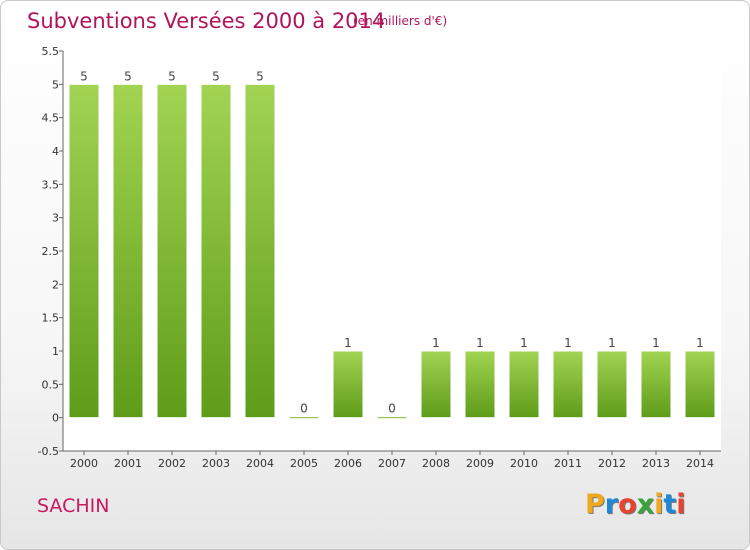 This screenshot has width=750, height=550. What do you see at coordinates (55, 284) in the screenshot?
I see `y-tick-label: 2` at bounding box center [55, 284].